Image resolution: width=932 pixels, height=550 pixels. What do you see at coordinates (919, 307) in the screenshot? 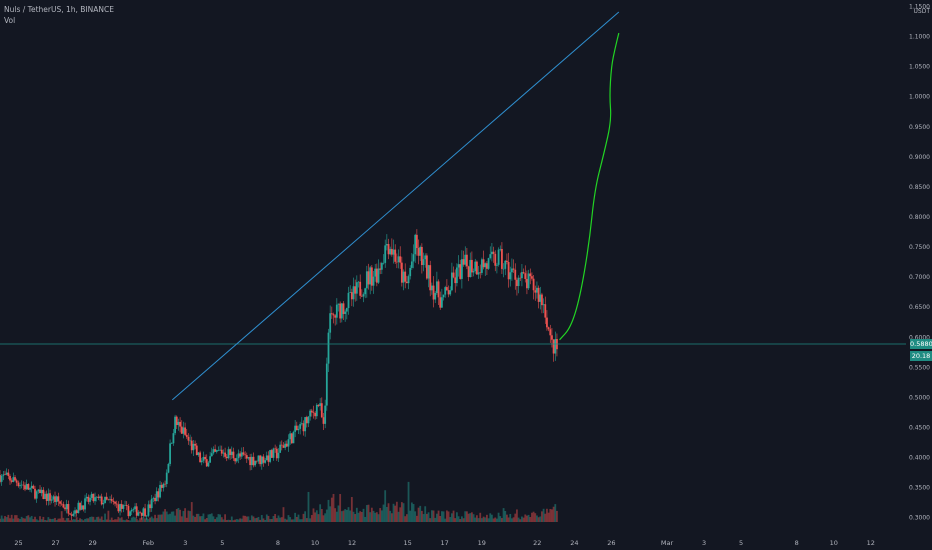
I see `price-tick-label: 0.6500` at bounding box center [919, 307].